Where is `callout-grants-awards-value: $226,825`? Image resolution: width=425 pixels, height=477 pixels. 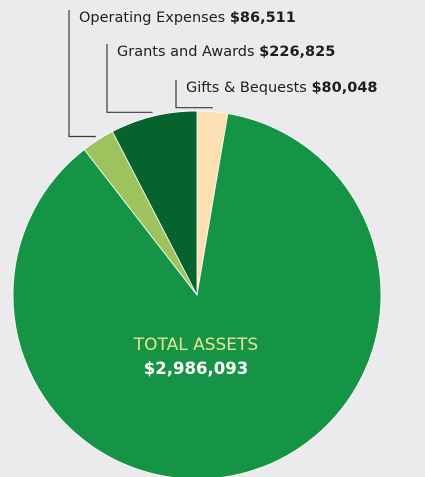 callout-grants-awards-value: $226,825 is located at coordinates (297, 52).